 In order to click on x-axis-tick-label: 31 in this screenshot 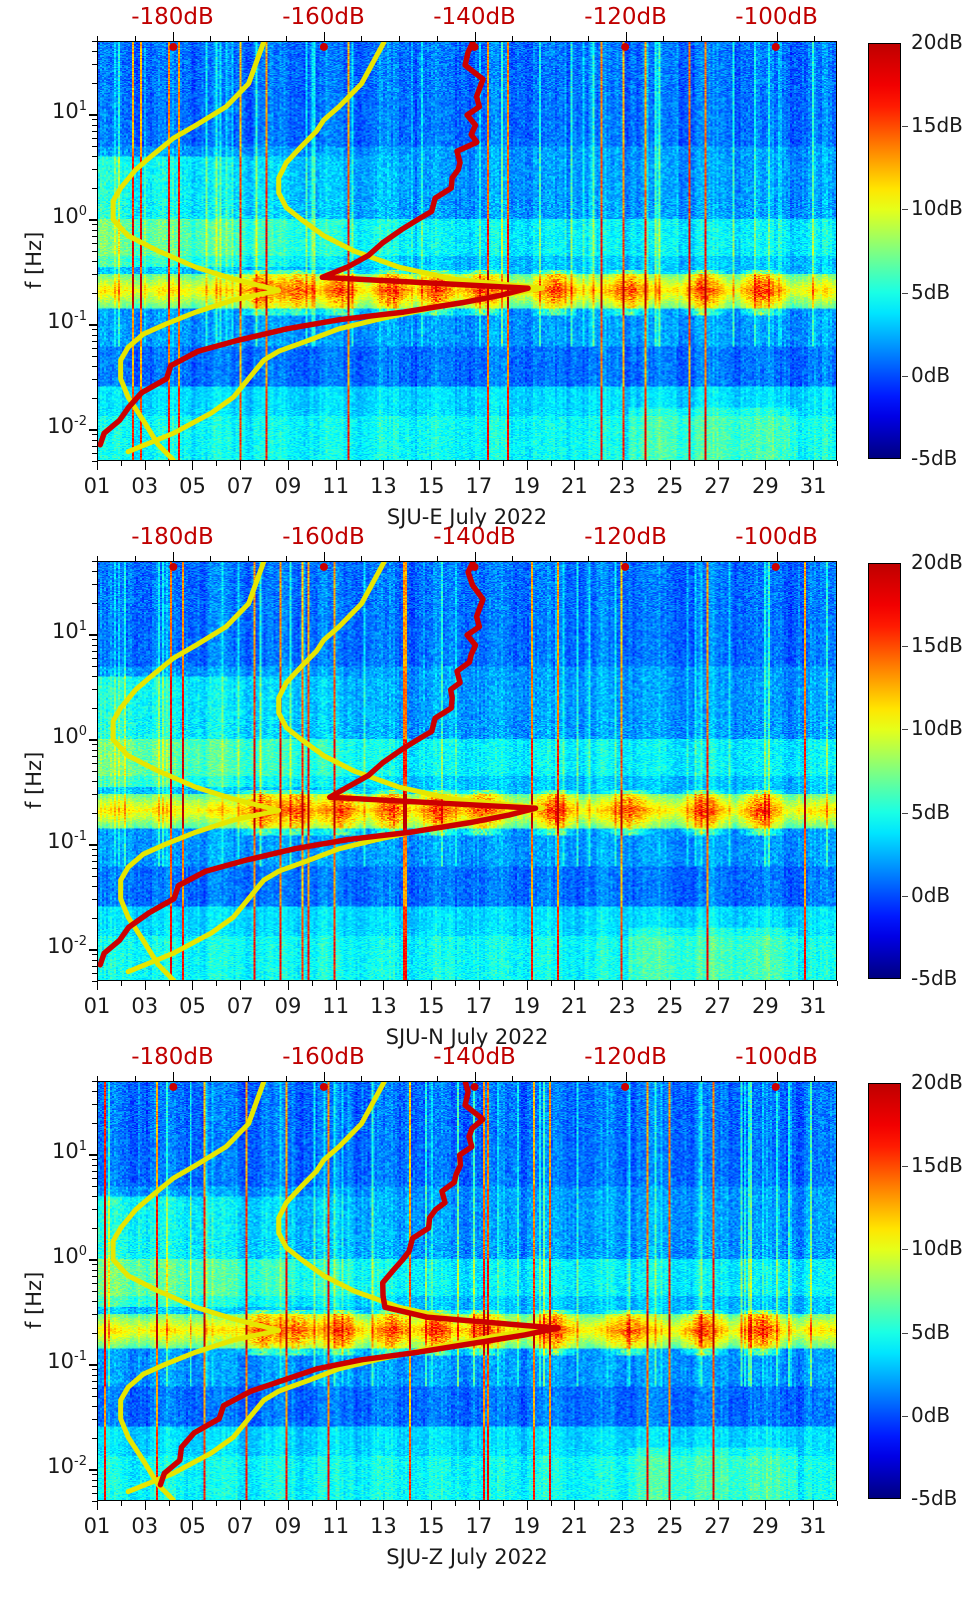, I will do `click(813, 1526)`.